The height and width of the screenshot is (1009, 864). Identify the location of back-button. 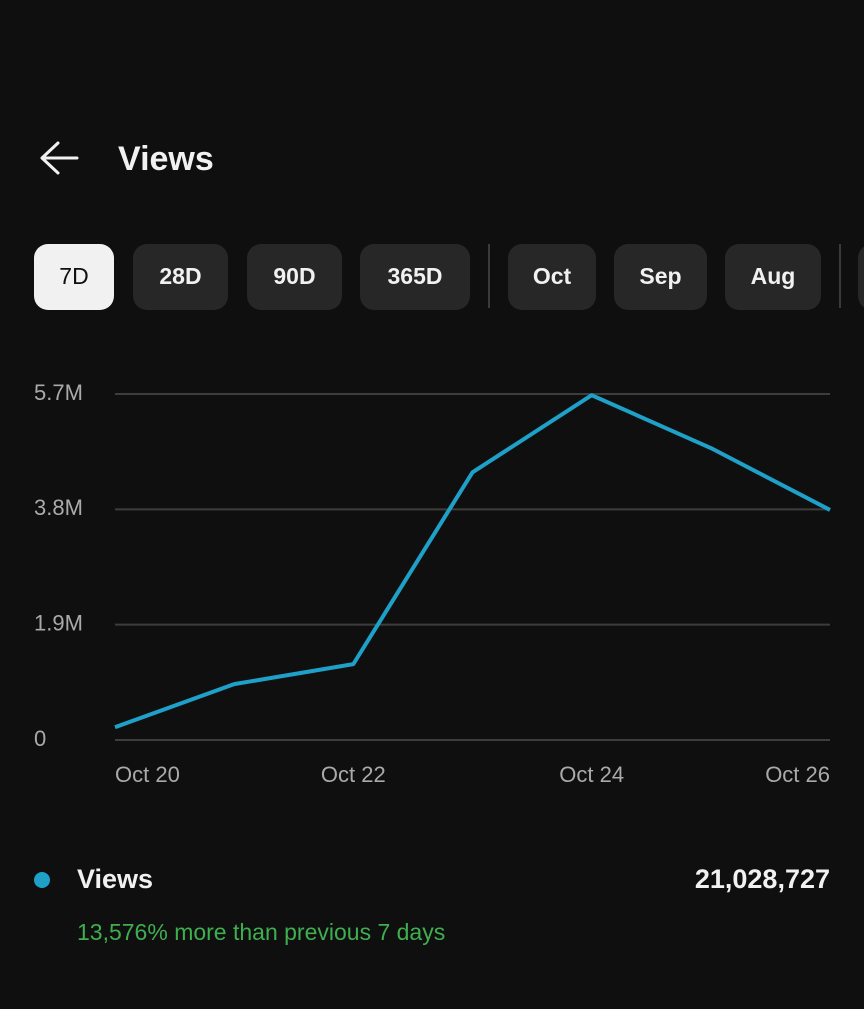
(59, 158).